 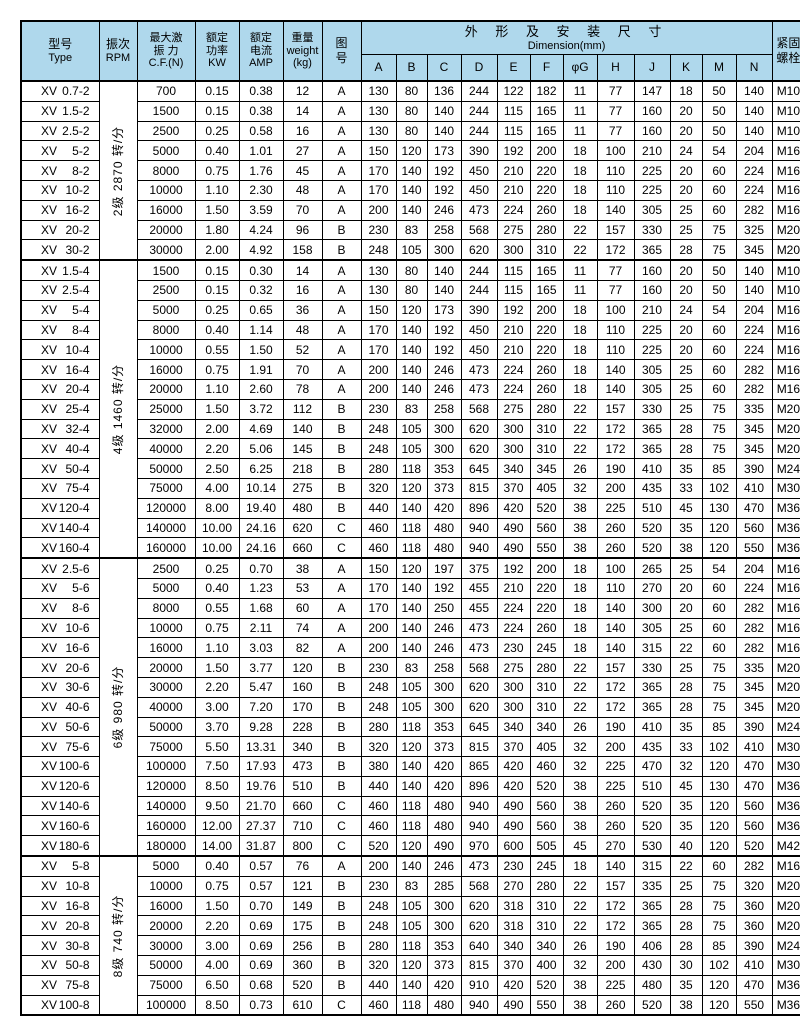 I want to click on cell-model: XV 5-2, so click(x=60, y=151).